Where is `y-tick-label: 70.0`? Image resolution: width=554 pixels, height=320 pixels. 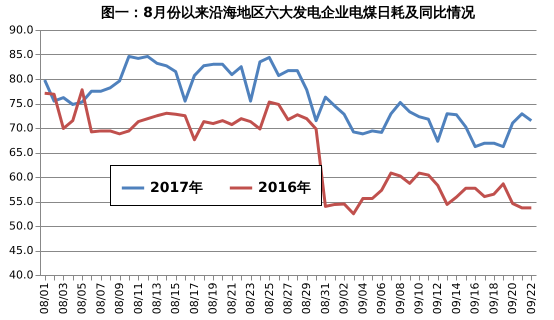
y-tick-label: 70.0 is located at coordinates (21, 128).